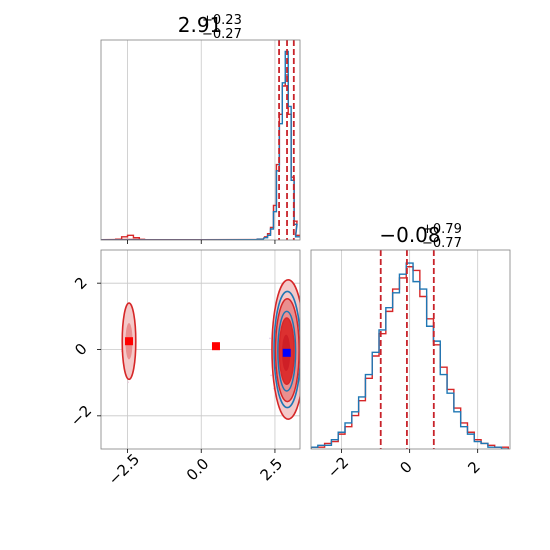 This screenshot has width=550, height=550. What do you see at coordinates (80, 349) in the screenshot?
I see `scatter-ytick-label-1: 0` at bounding box center [80, 349].